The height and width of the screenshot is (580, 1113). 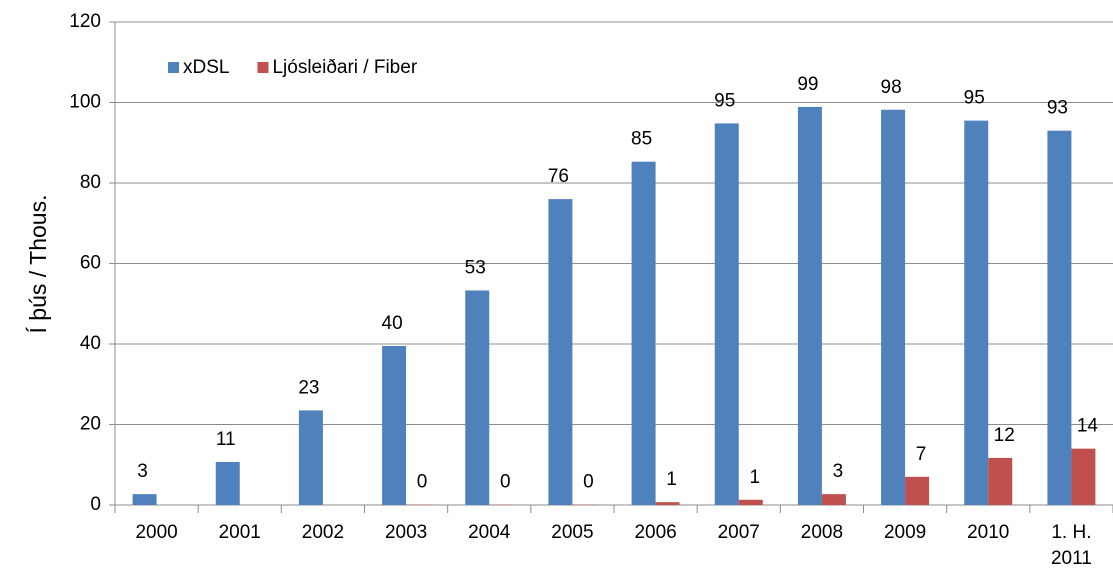 What do you see at coordinates (1071, 545) in the screenshot?
I see `x-tick-label: 1. H. 2011` at bounding box center [1071, 545].